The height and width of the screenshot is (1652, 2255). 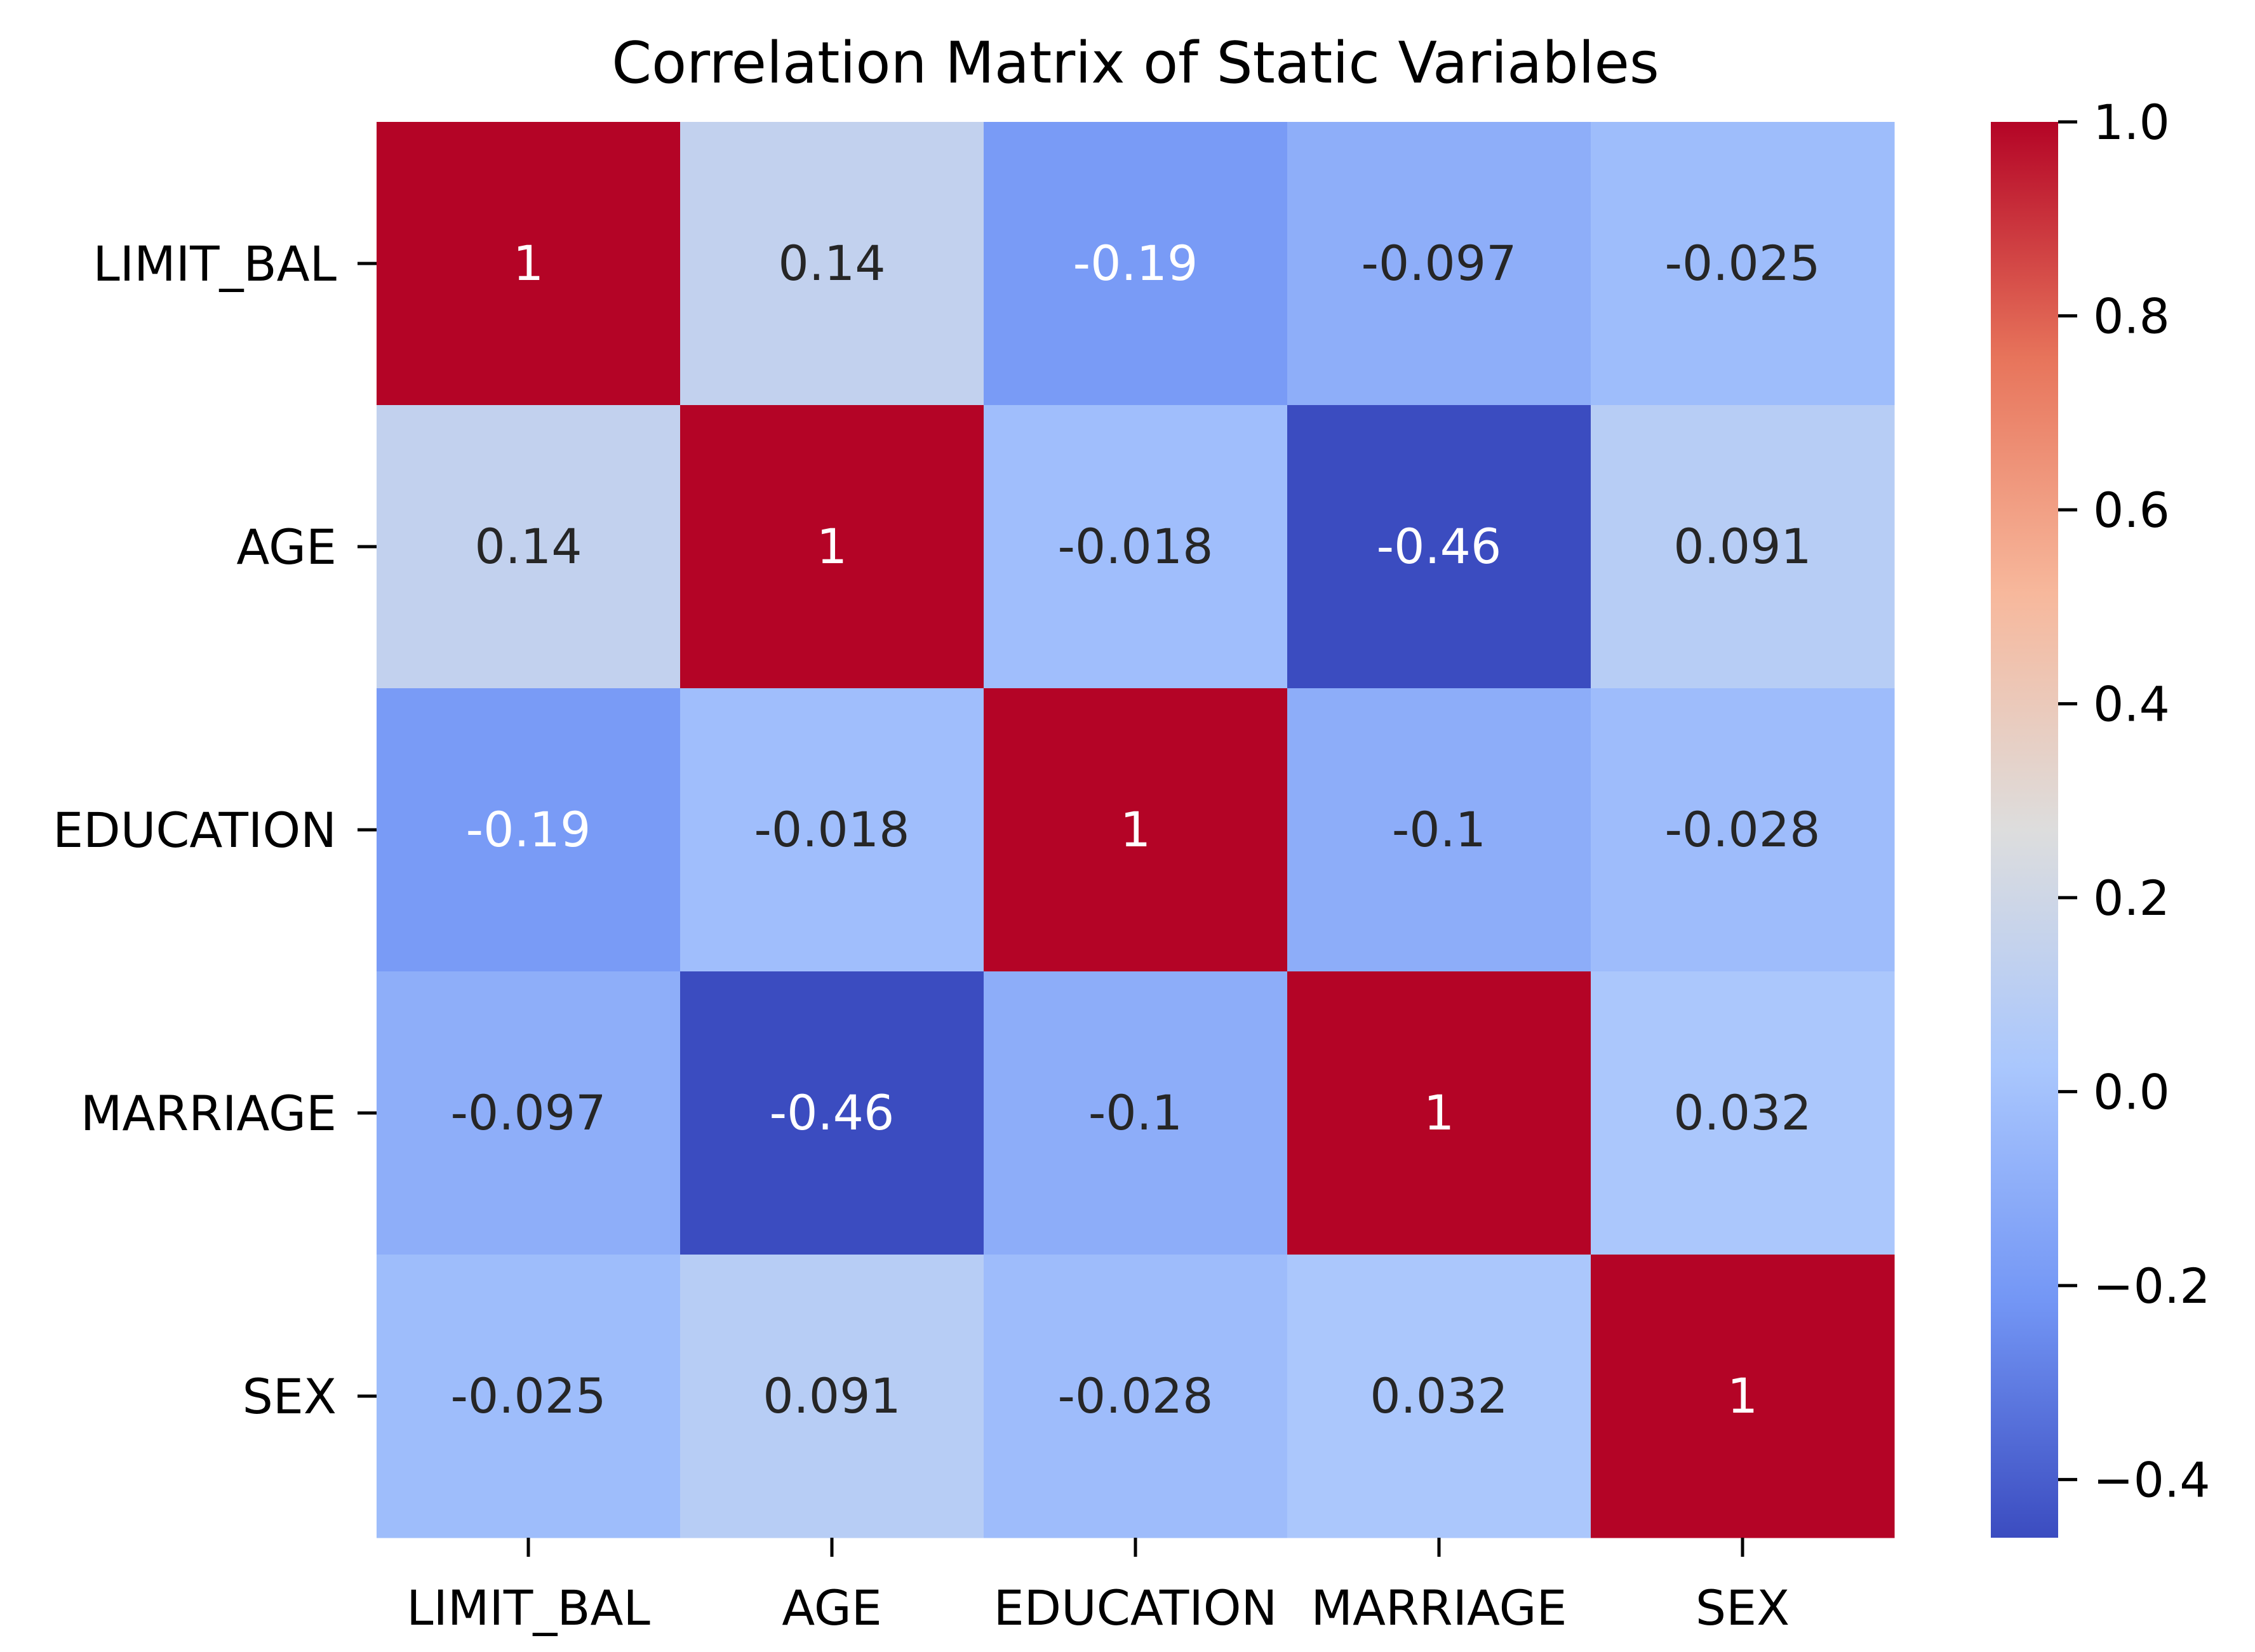 I want to click on chart-title: Correlation Matrix of Static Variables, so click(x=1135, y=63).